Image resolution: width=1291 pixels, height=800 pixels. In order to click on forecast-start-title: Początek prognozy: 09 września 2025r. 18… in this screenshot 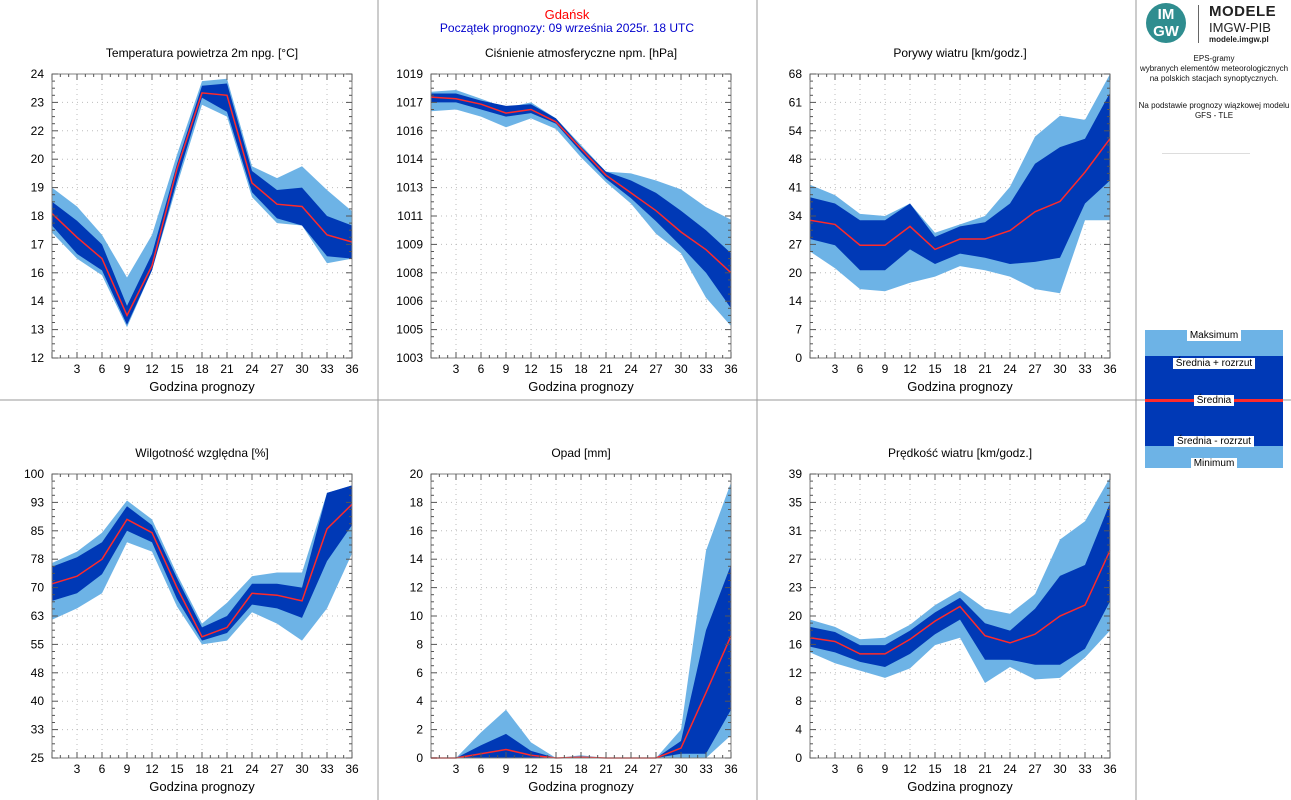, I will do `click(567, 28)`.